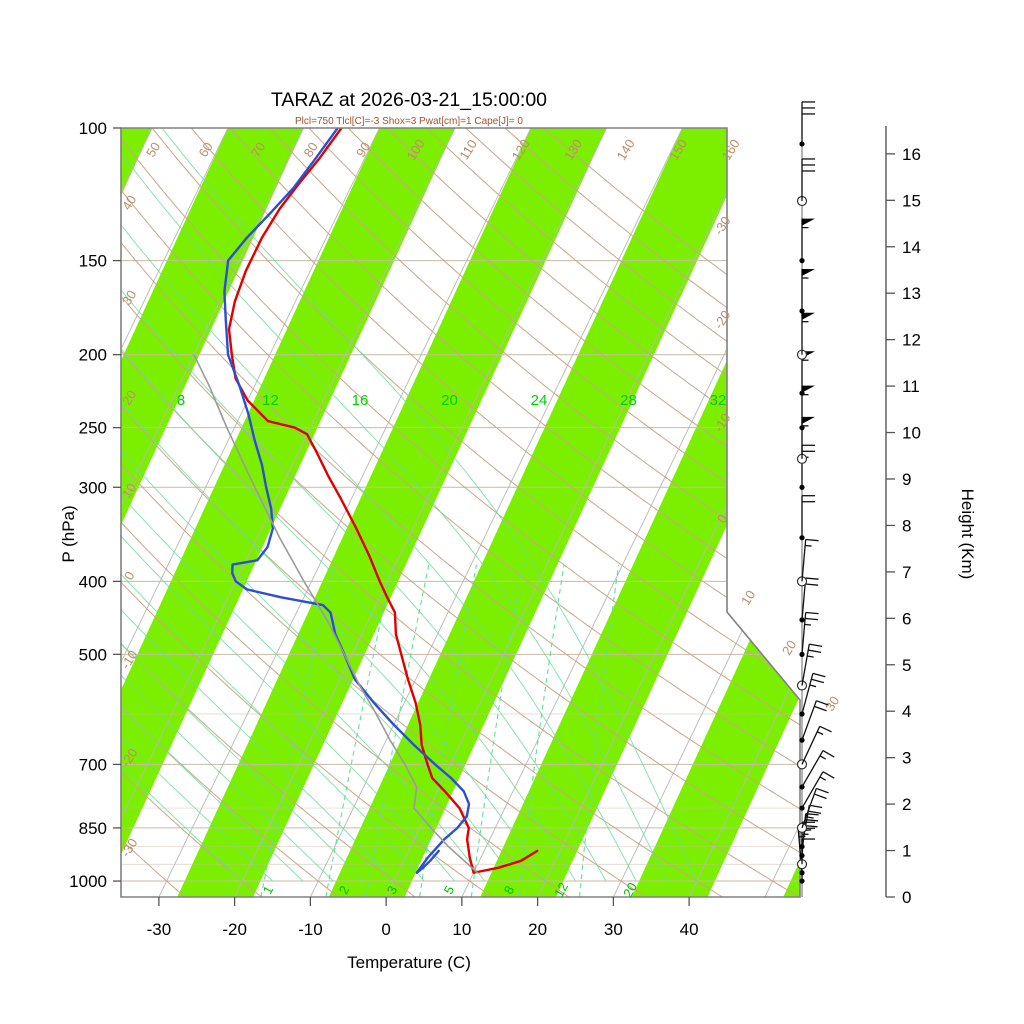 The image size is (1024, 1024). I want to click on theta-label-16: 16, so click(360, 400).